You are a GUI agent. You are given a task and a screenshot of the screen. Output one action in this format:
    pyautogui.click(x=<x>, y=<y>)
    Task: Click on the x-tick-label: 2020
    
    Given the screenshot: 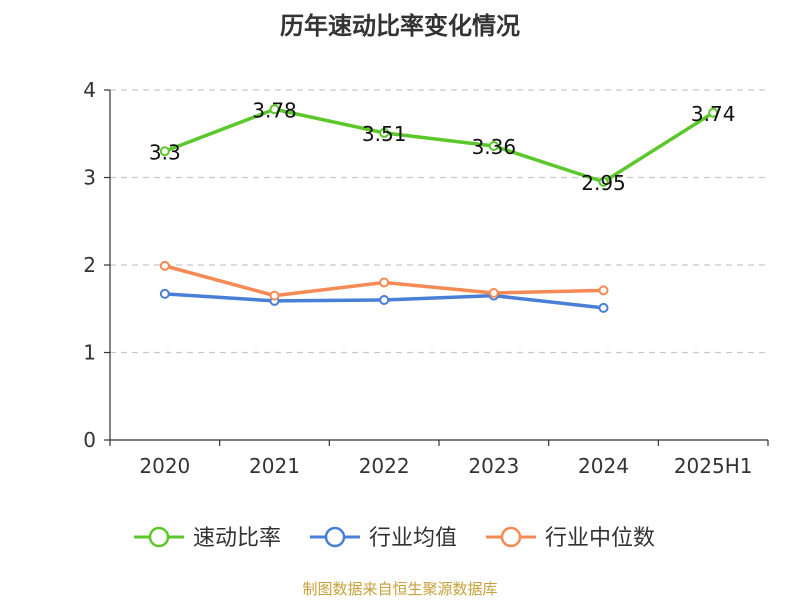 What is the action you would take?
    pyautogui.click(x=164, y=466)
    